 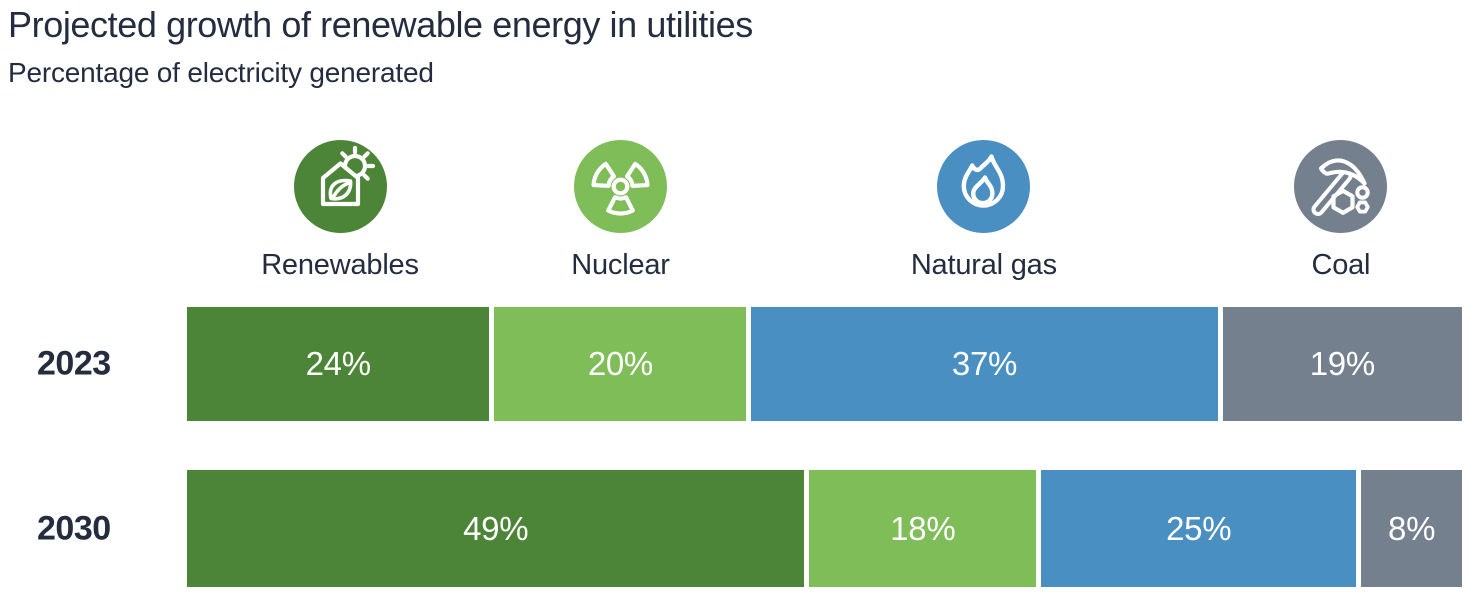 I want to click on legend-label-renewables: Renewables, so click(x=340, y=265).